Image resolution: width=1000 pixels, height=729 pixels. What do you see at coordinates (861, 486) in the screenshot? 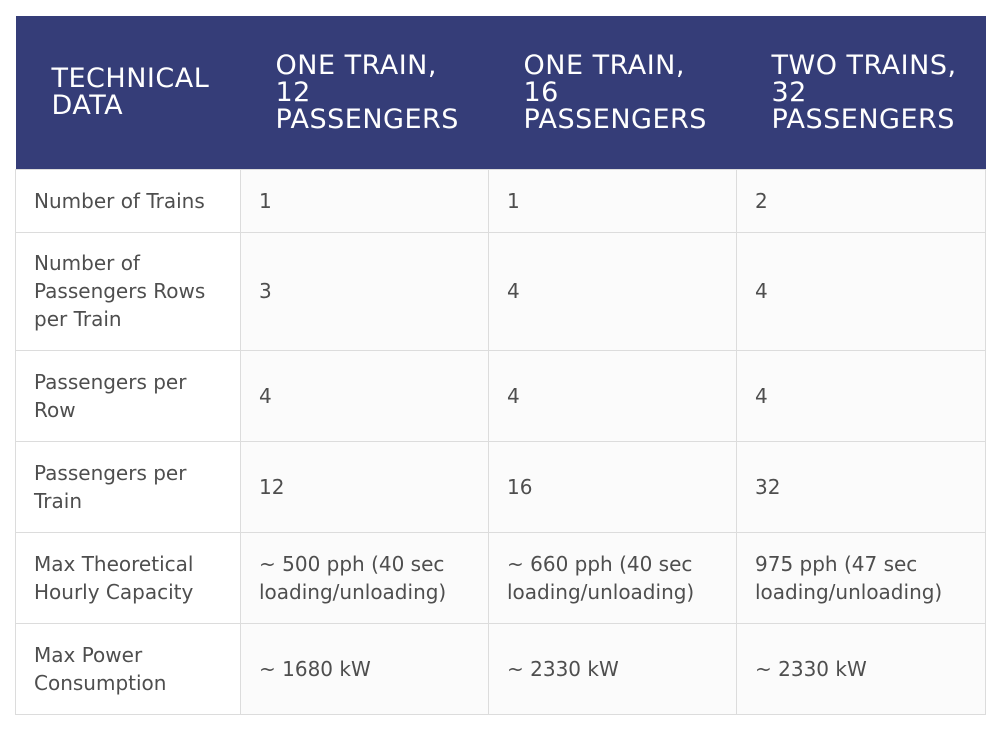
I see `table-cell: 32` at bounding box center [861, 486].